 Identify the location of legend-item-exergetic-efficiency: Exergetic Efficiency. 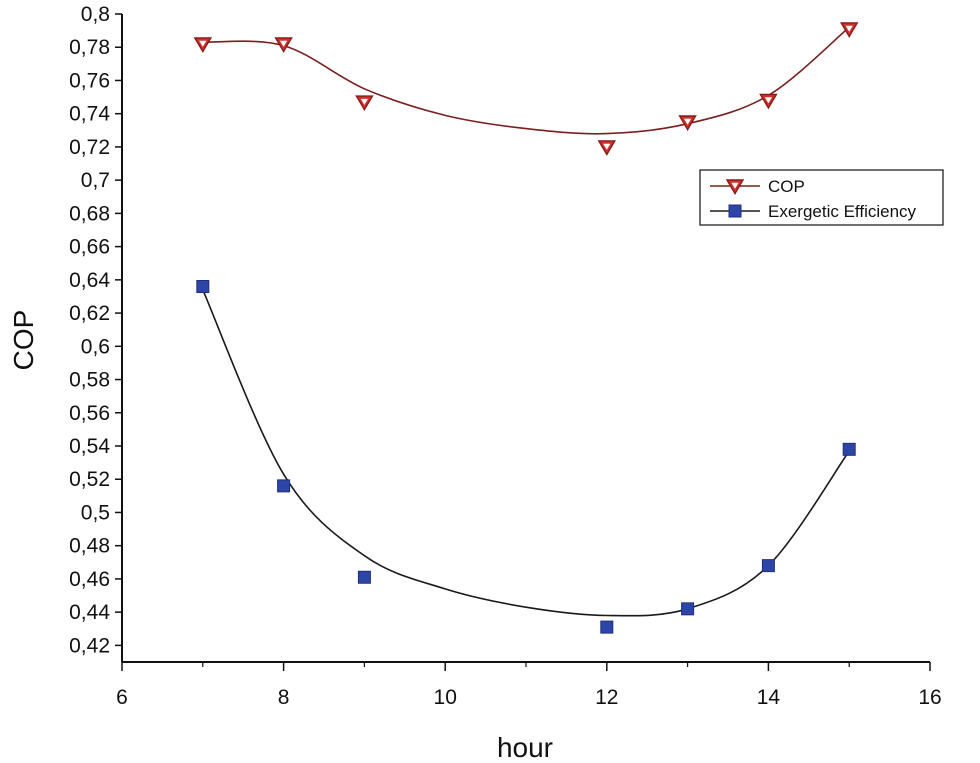
(813, 211).